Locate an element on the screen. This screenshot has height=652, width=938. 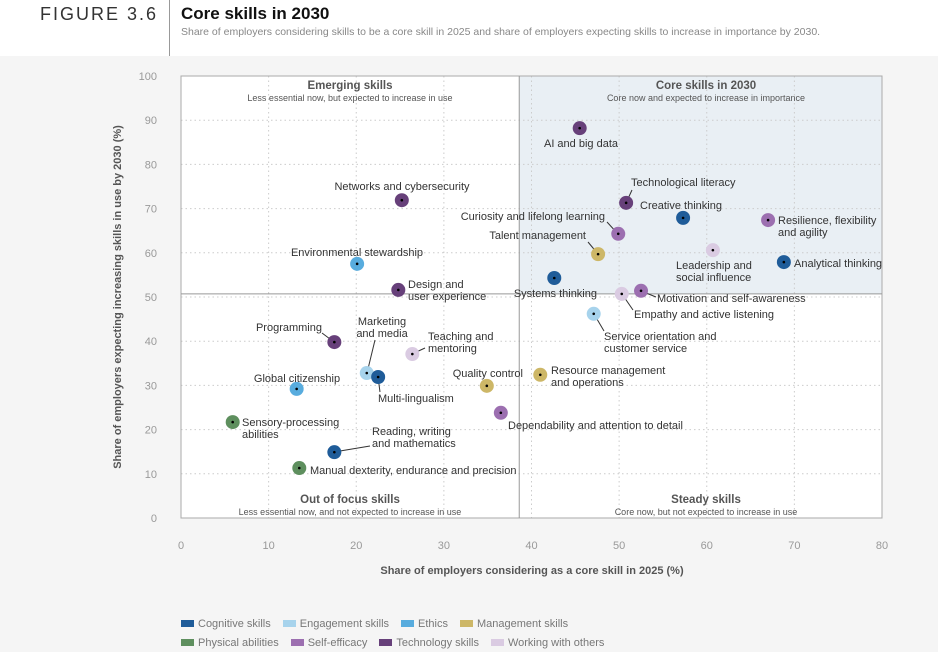
point-label: Leadership and is located at coordinates (714, 266).